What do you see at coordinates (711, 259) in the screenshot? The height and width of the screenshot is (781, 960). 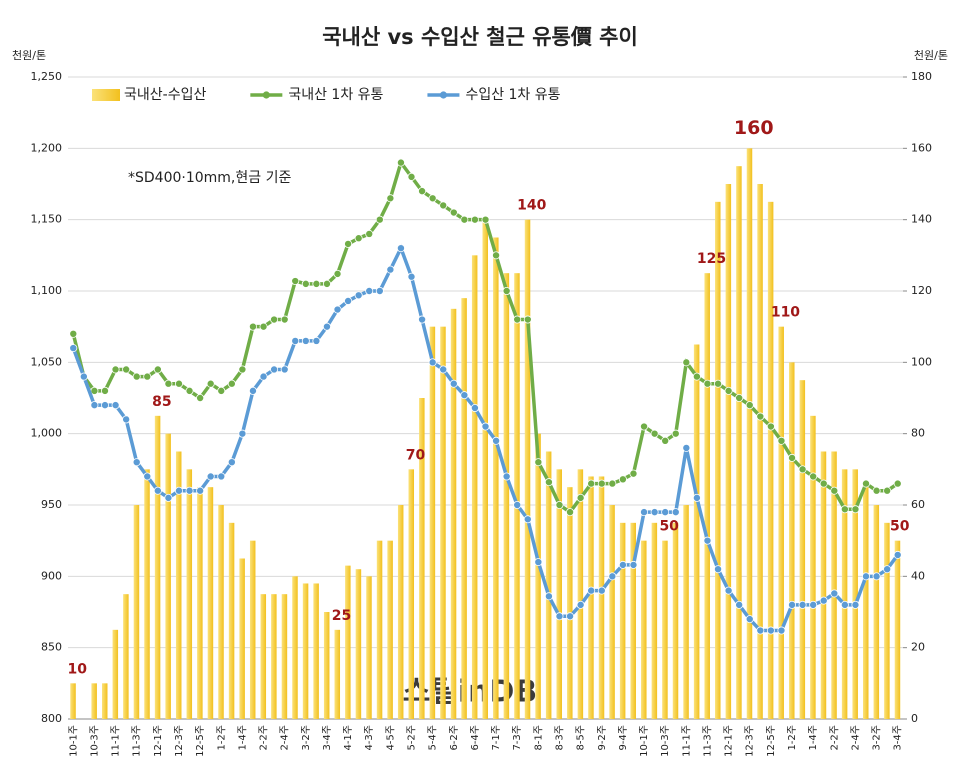 I see `value-label: 125` at bounding box center [711, 259].